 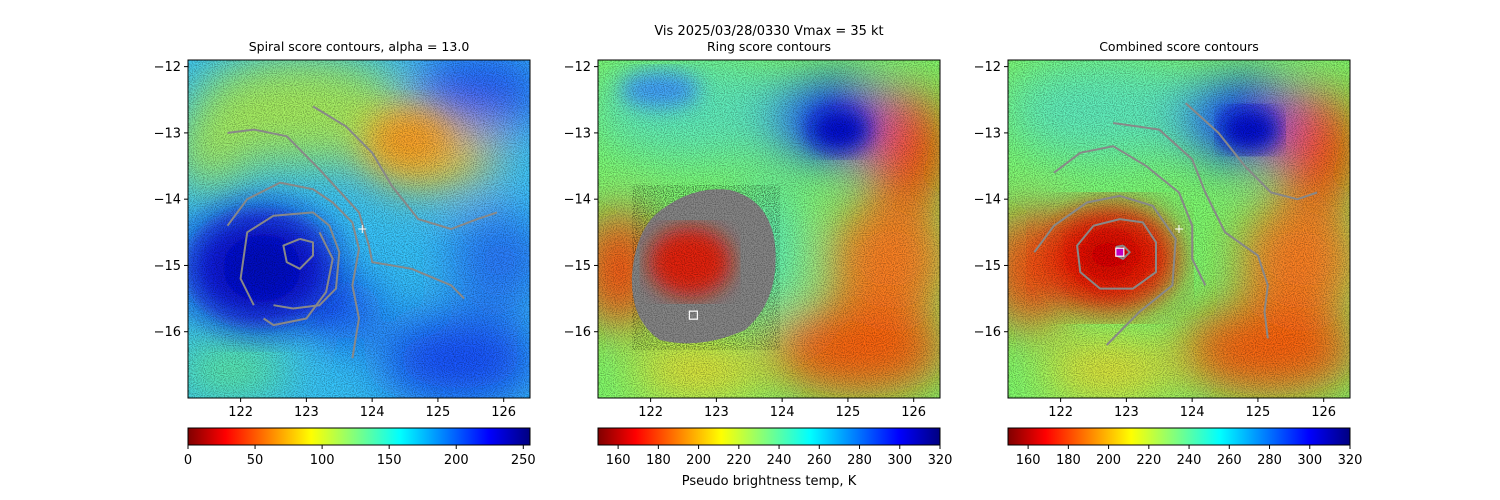 What do you see at coordinates (188, 460) in the screenshot?
I see `colorbar-tick-label: 0` at bounding box center [188, 460].